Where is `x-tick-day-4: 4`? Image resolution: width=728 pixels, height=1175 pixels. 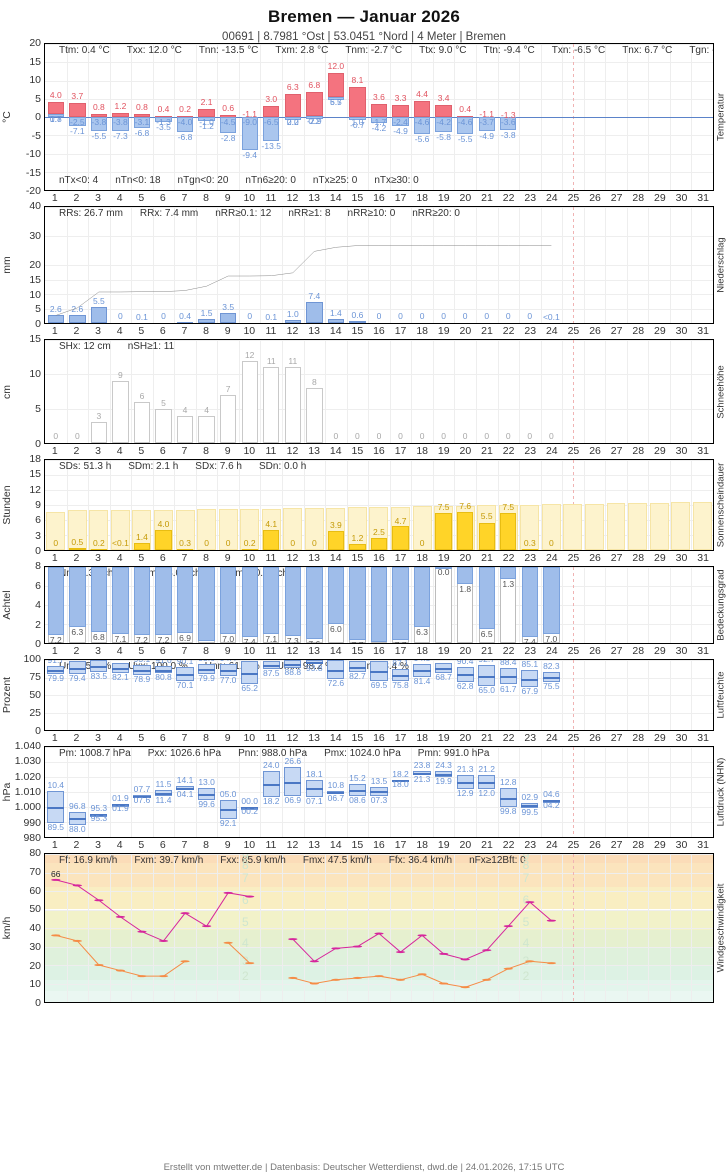
x-tick-day-4: 4 is located at coordinates (119, 331).